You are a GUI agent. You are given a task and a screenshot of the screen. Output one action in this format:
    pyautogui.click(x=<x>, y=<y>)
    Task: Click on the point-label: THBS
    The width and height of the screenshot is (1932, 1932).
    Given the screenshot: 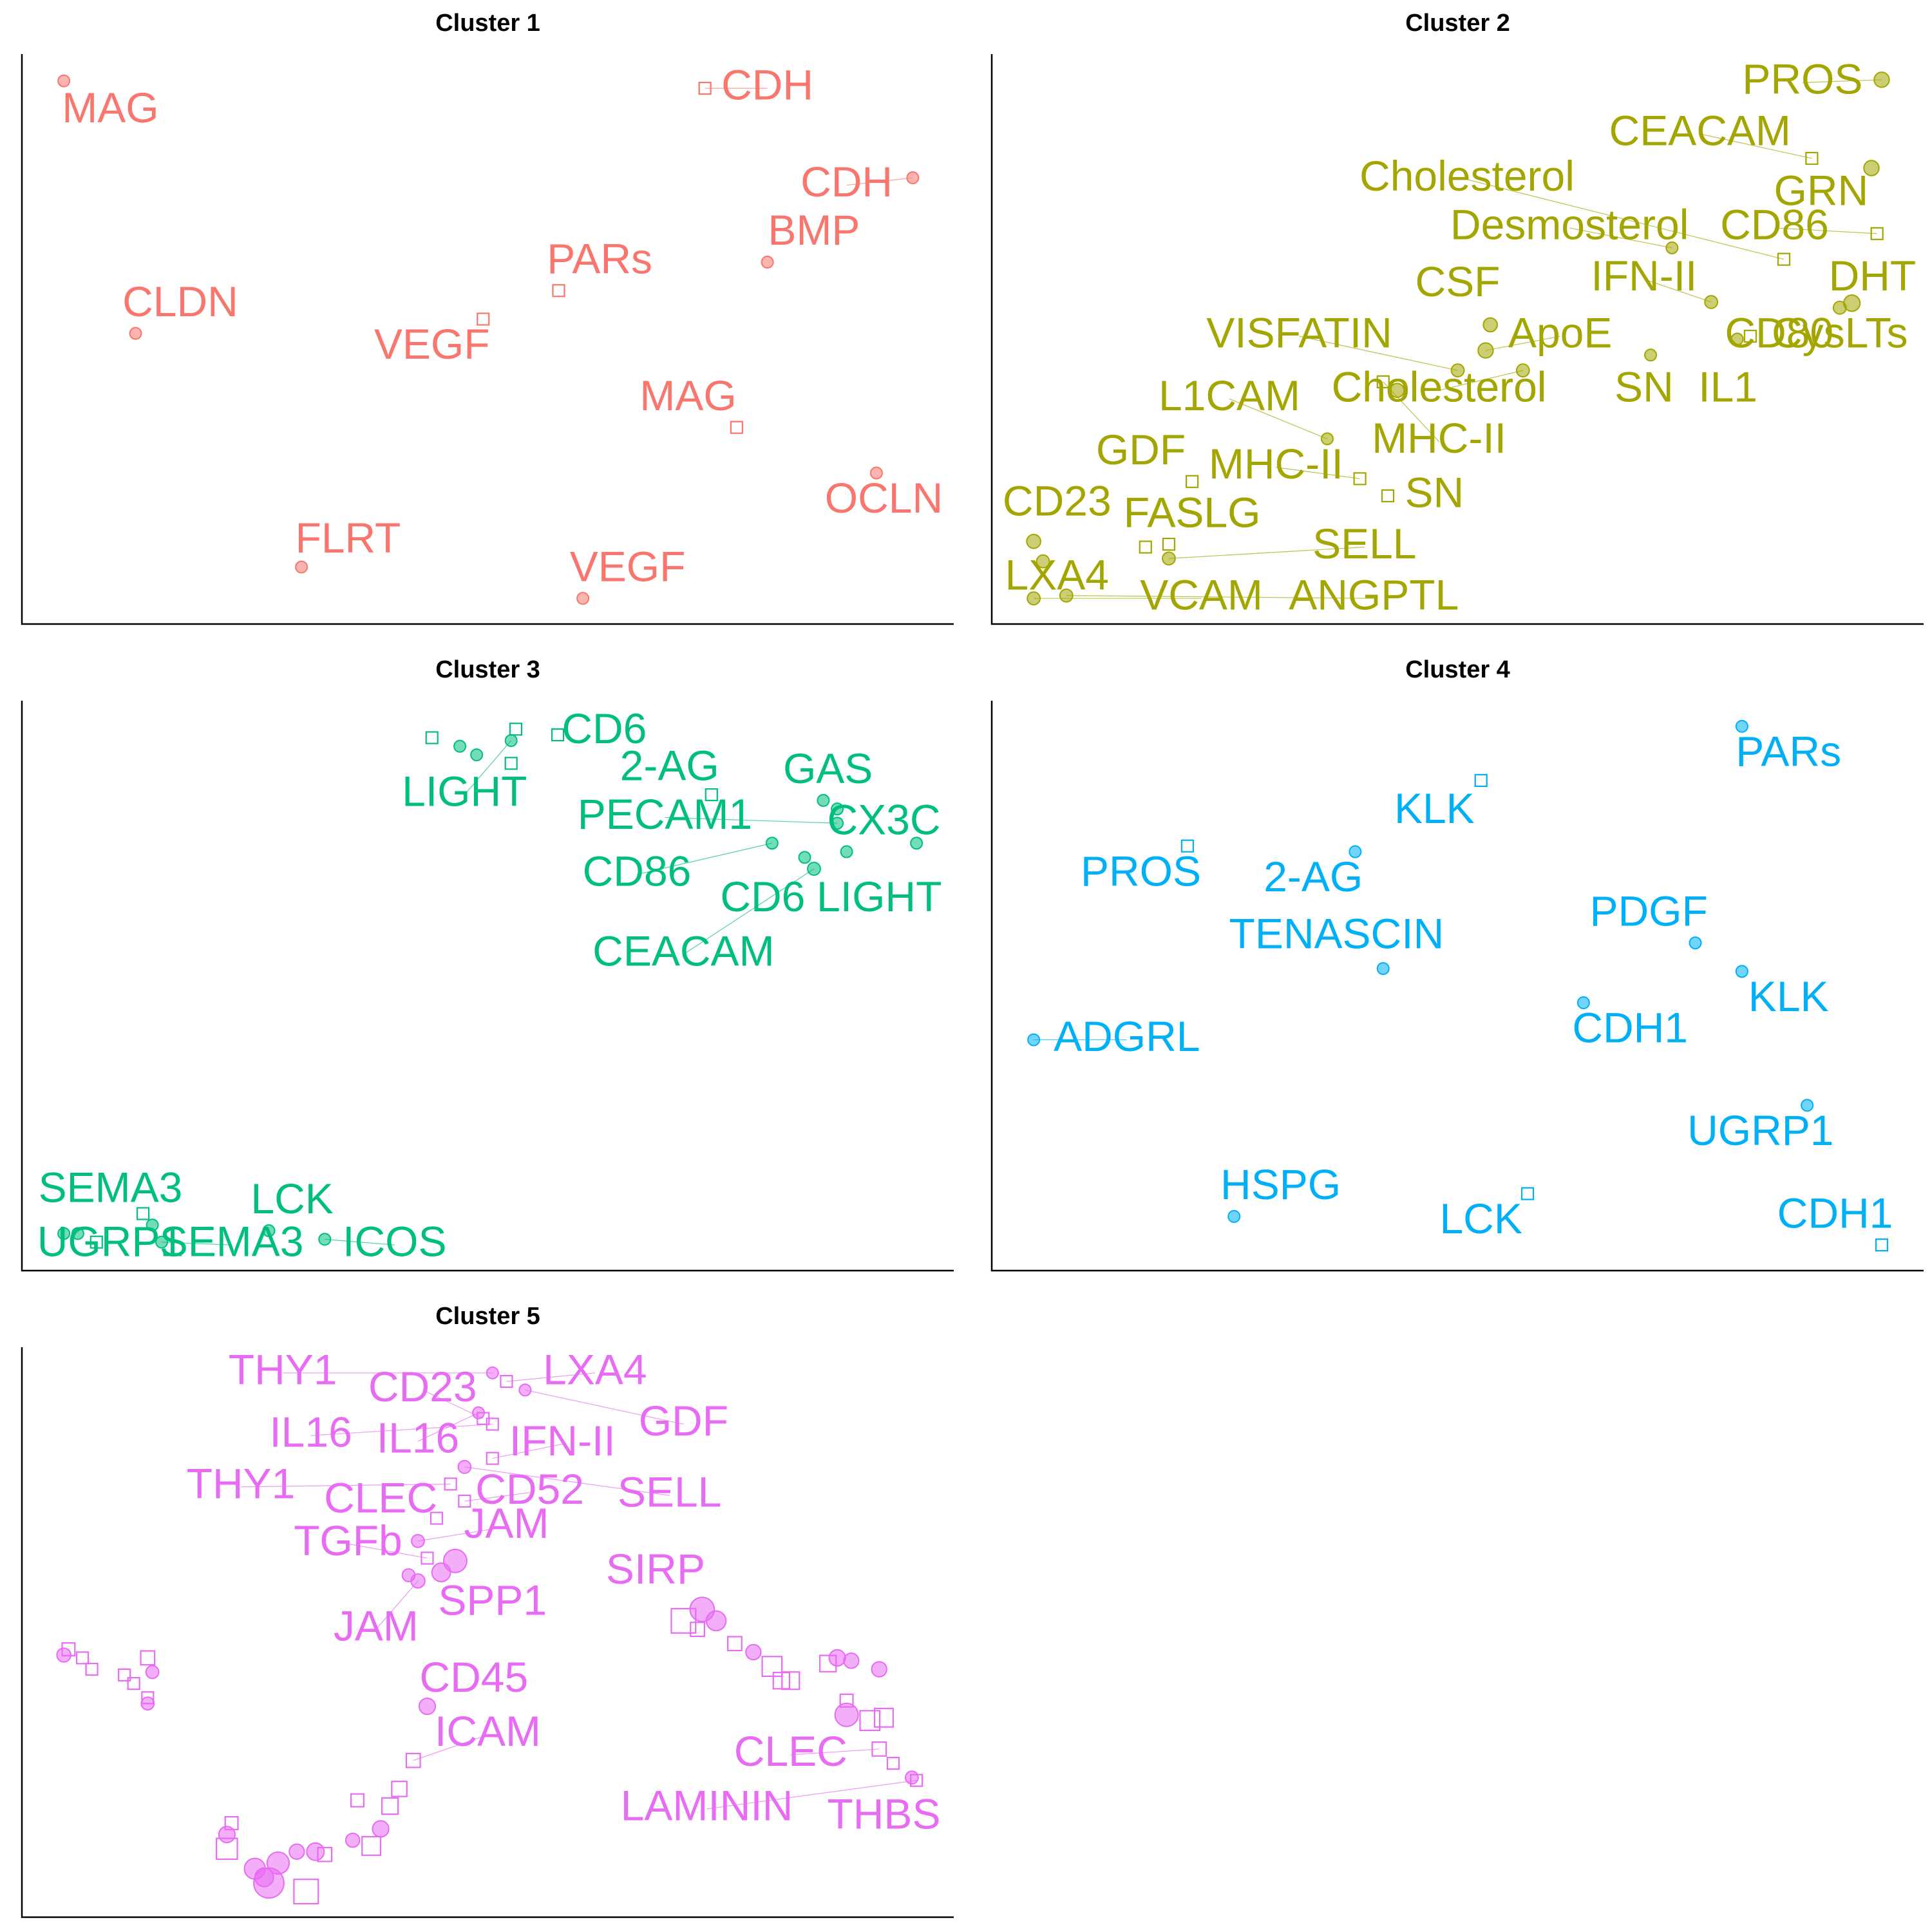 What is the action you would take?
    pyautogui.click(x=883, y=1814)
    